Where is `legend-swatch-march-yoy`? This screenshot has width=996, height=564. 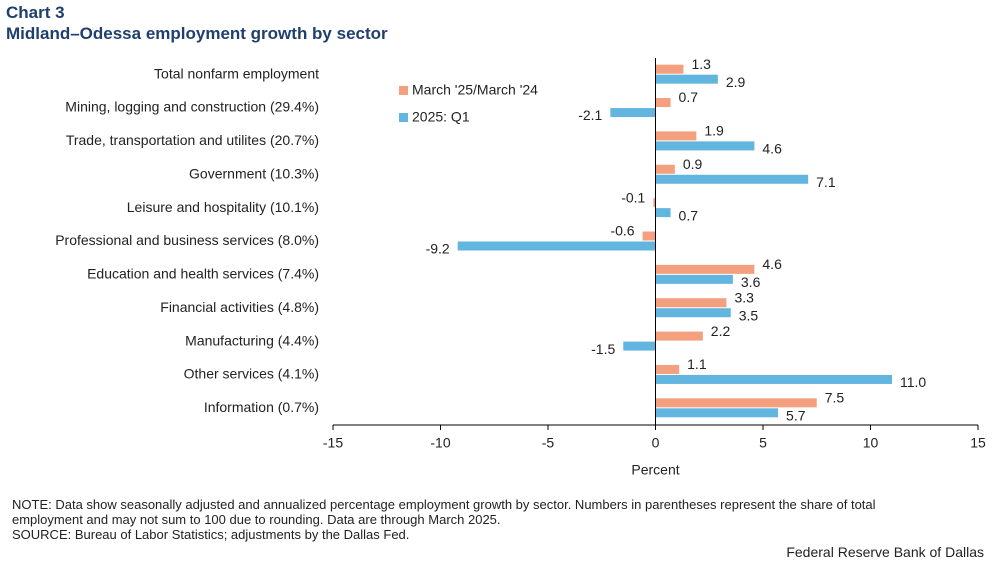 legend-swatch-march-yoy is located at coordinates (403, 90).